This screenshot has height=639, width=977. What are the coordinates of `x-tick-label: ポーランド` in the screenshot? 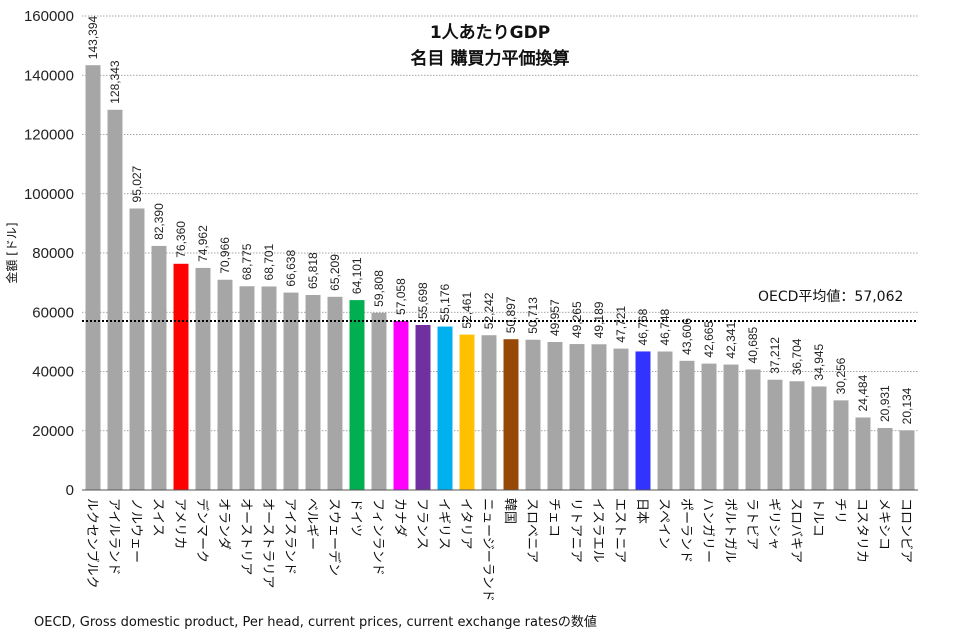 It's located at (685, 530).